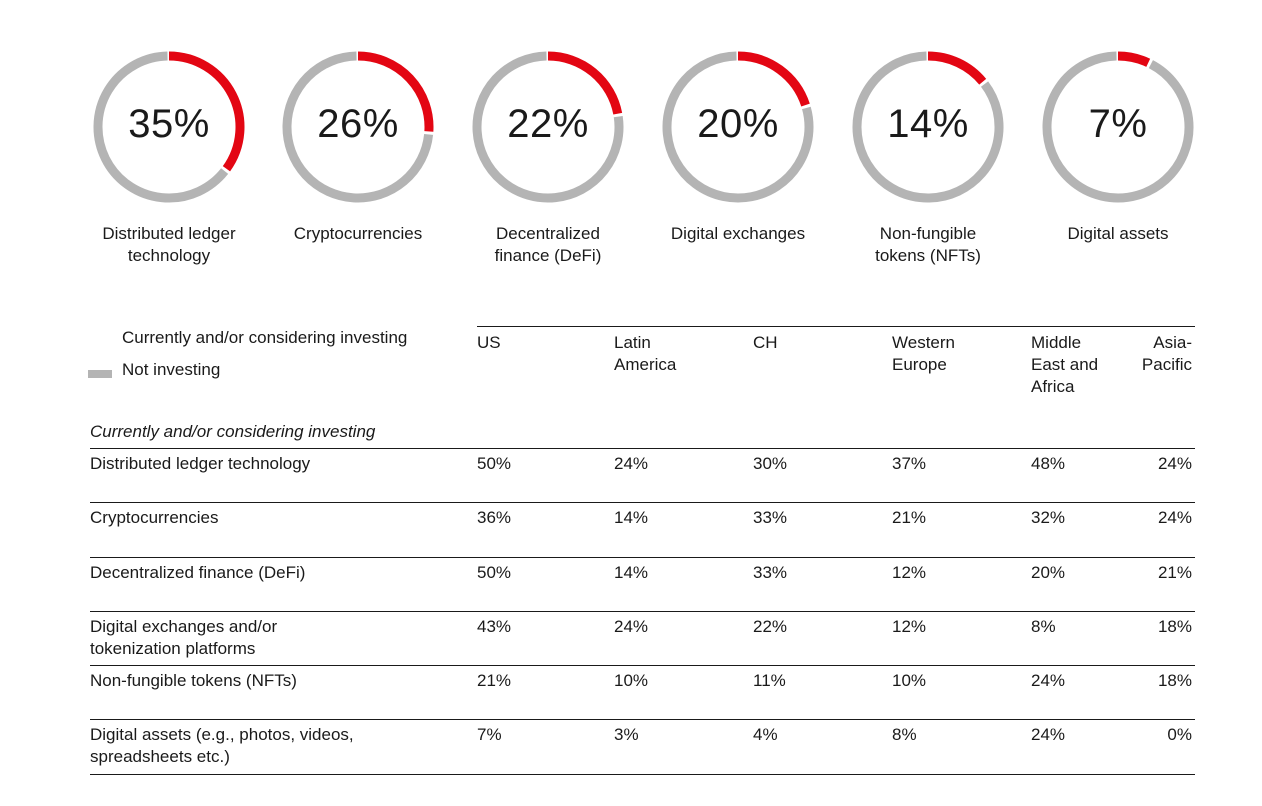 The width and height of the screenshot is (1262, 806). I want to click on donut-label-line: Non-fungible, so click(928, 233).